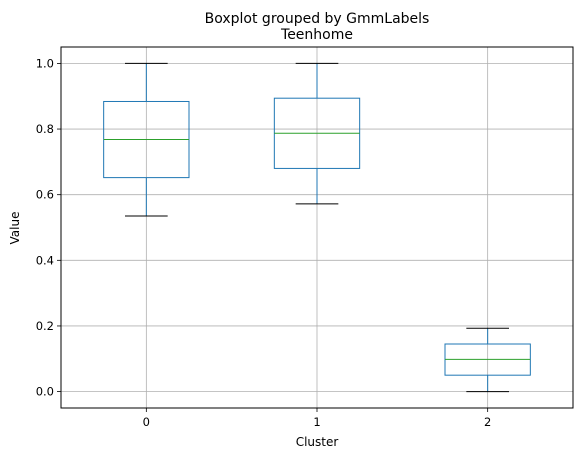 This screenshot has height=461, width=583. Describe the element at coordinates (45, 392) in the screenshot. I see `y-tick-label-0: 0.0` at that location.